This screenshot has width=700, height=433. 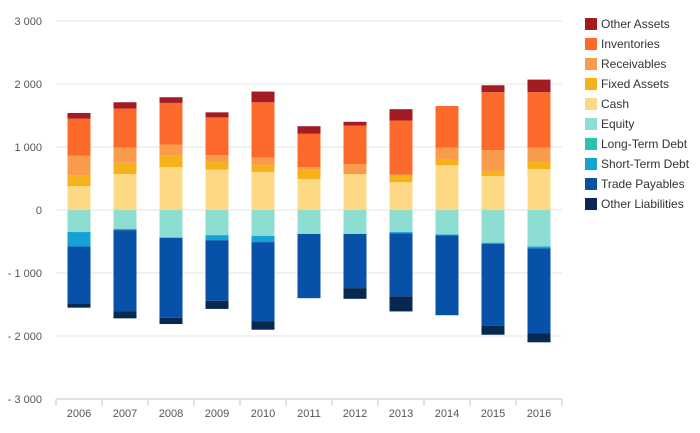 I want to click on bar-segment-equity-2006, so click(x=79, y=221).